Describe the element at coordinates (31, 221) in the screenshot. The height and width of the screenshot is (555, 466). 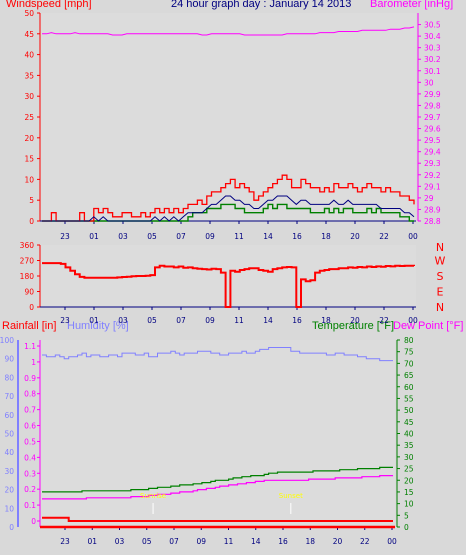
I see `wind-tick-label: 0` at that location.